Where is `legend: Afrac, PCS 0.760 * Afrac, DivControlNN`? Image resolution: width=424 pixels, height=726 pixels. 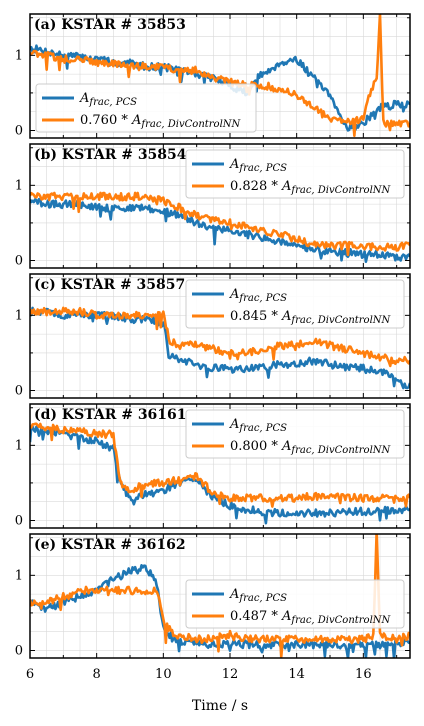
legend: Afrac, PCS 0.760 * Afrac, DivControlNN is located at coordinates (146, 108).